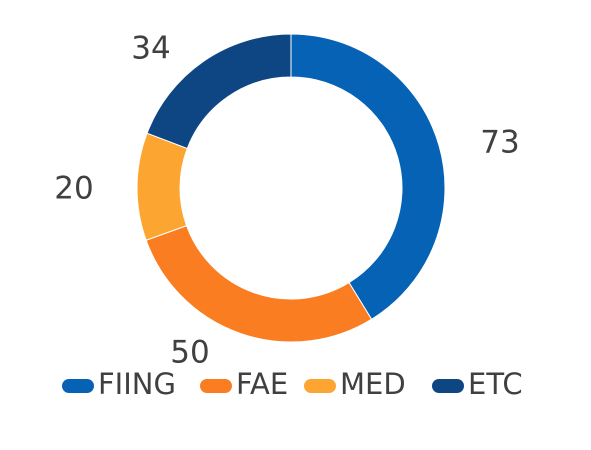 The width and height of the screenshot is (591, 450). I want to click on legend-item-fiing: FIING, so click(119, 384).